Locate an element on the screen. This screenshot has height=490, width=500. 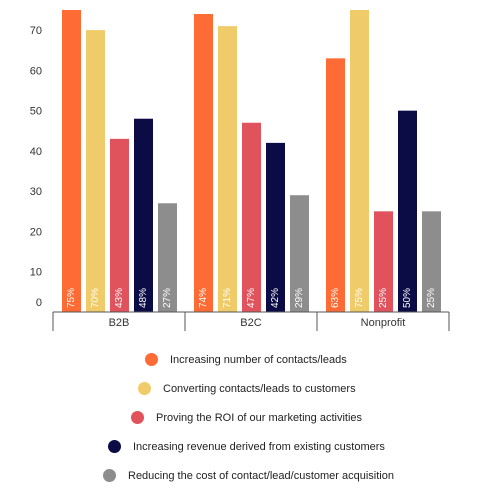
bar-value-label: 43% is located at coordinates (119, 298).